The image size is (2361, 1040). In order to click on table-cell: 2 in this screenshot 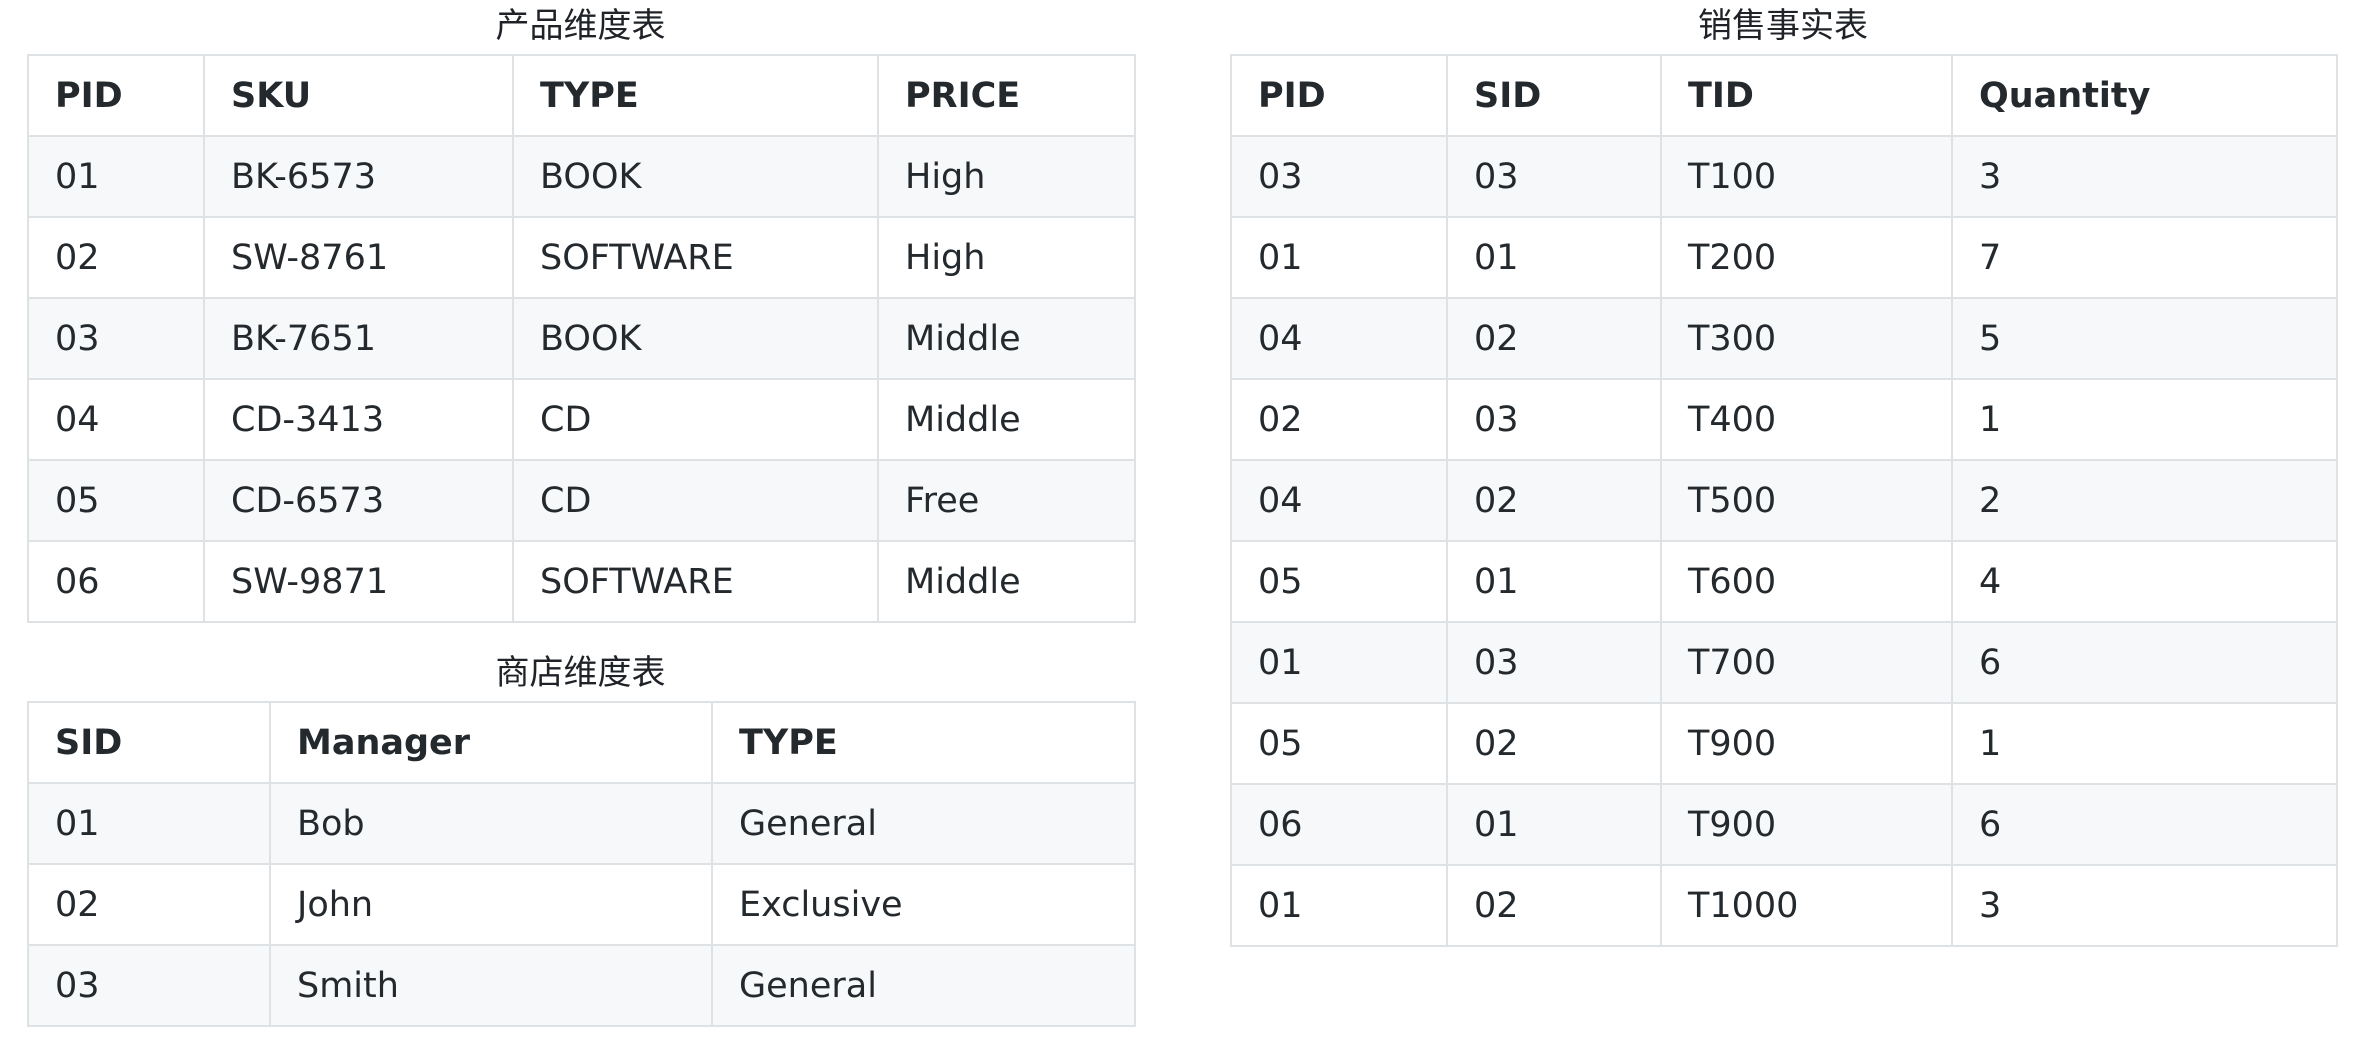, I will do `click(2144, 500)`.